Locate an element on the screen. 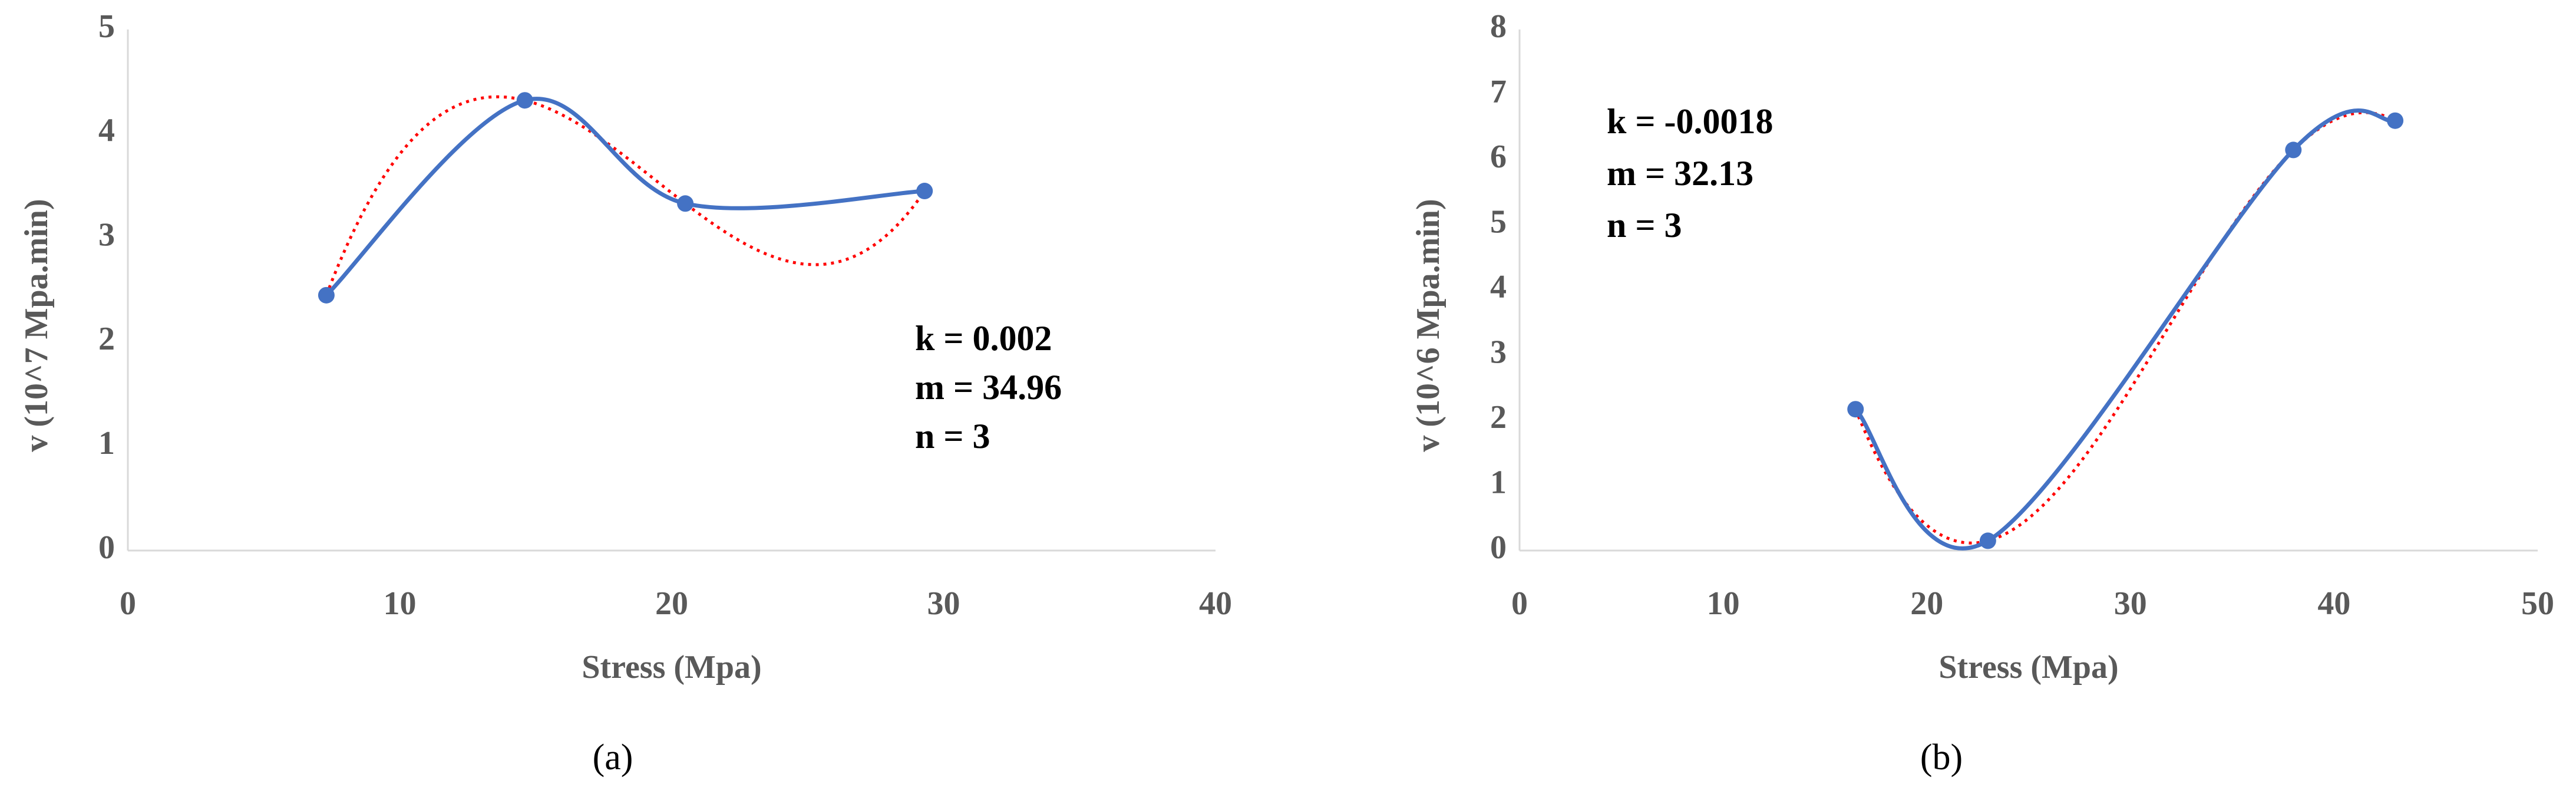  x-tick-label: 50 is located at coordinates (2537, 603).